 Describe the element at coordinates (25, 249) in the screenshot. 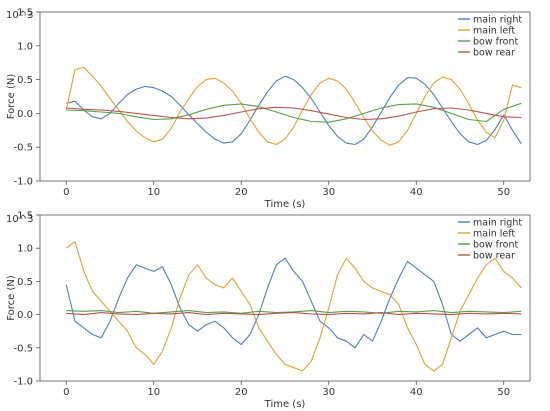

I see `panel2-ytick-label: 1.0` at that location.